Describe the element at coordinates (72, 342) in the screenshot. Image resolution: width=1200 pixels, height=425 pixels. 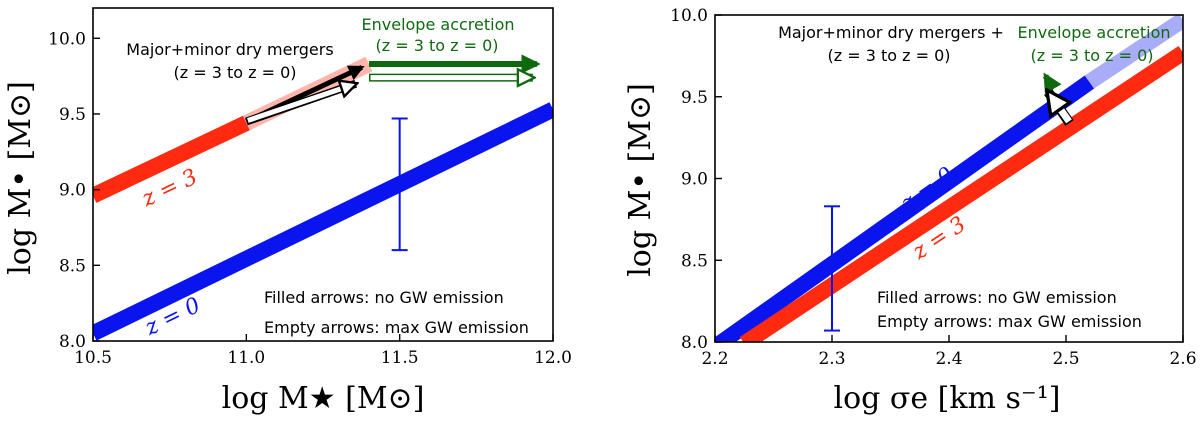
I see `left-y-tick-label: 8.0` at that location.